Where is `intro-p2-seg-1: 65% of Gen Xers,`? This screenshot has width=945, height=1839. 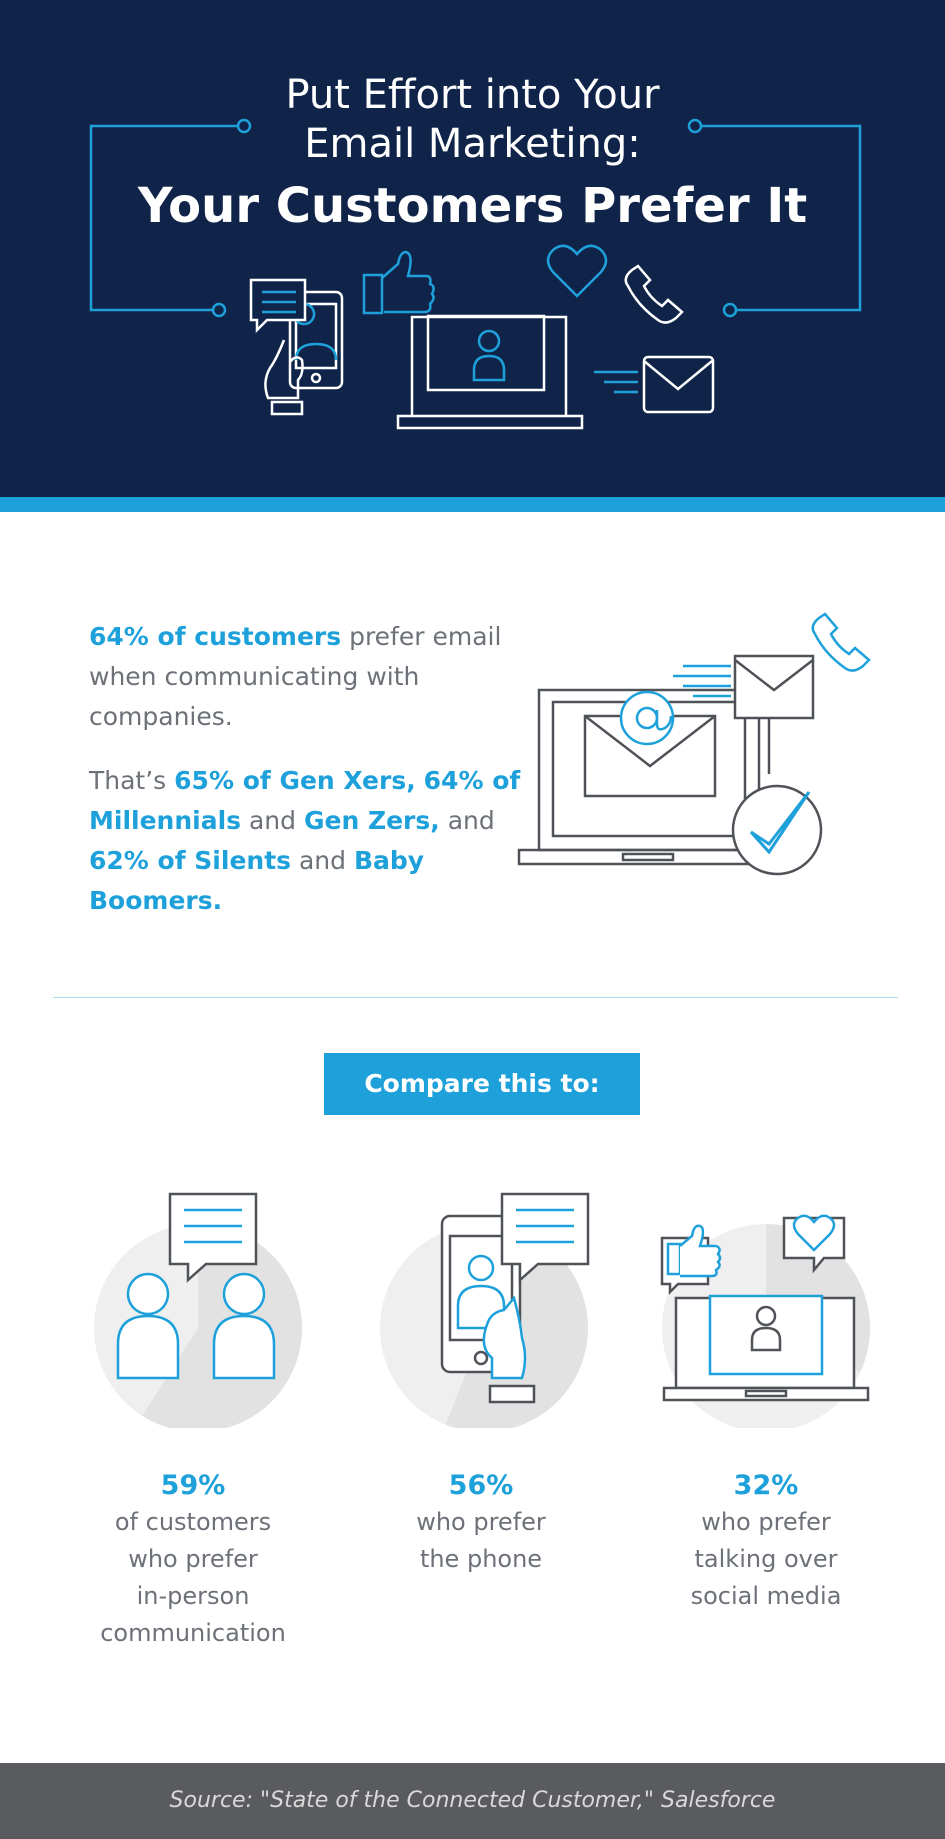 intro-p2-seg-1: 65% of Gen Xers, is located at coordinates (295, 780).